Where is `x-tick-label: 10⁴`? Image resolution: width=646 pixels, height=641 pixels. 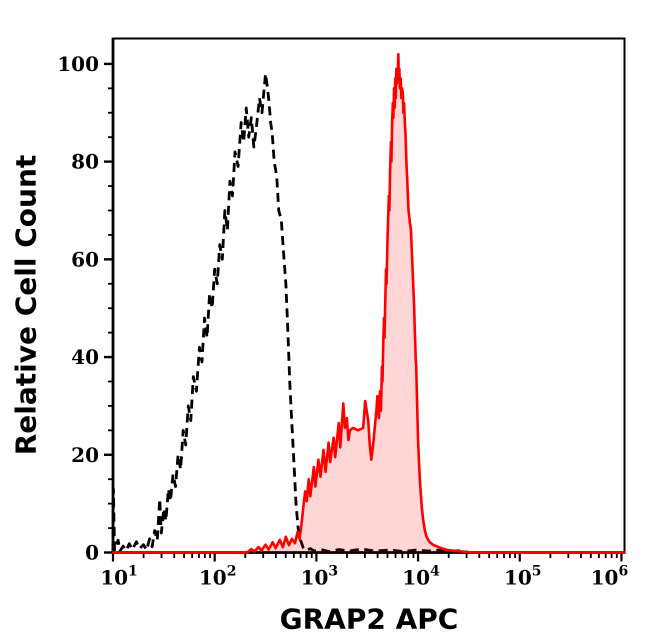
x-tick-label: 10⁴ is located at coordinates (421, 577).